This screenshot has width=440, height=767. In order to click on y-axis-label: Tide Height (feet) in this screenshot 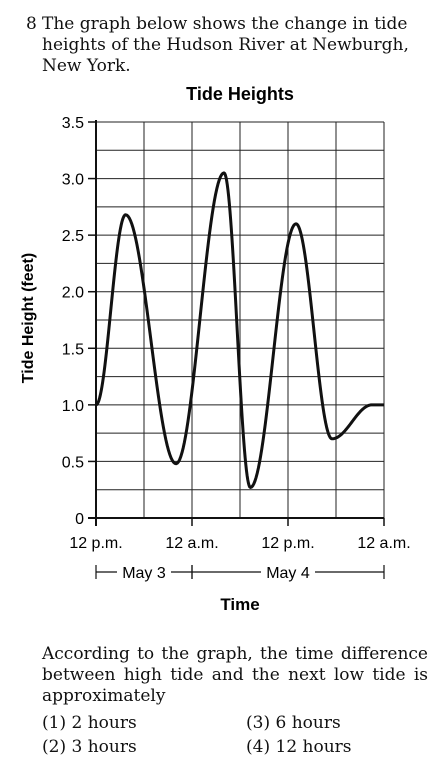, I will do `click(28, 318)`.